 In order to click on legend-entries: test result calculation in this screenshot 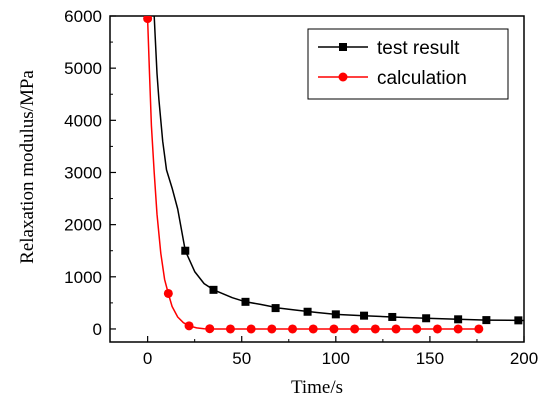, I will do `click(392, 63)`.